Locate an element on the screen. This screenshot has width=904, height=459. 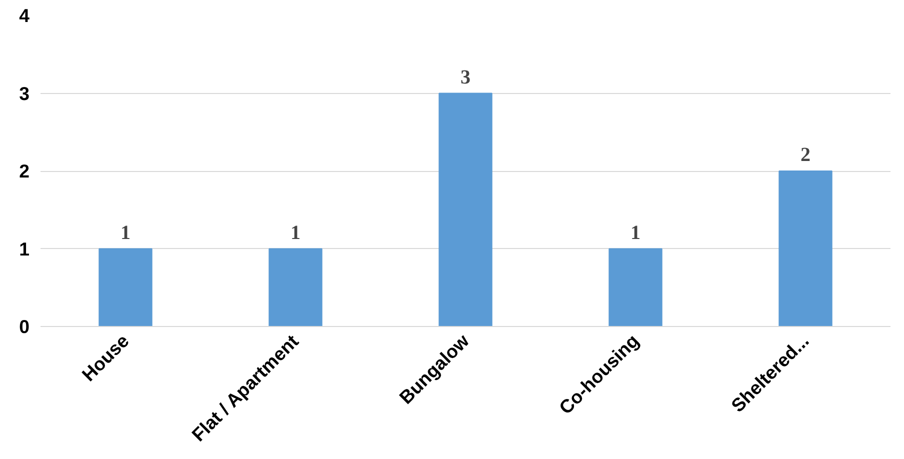
y-tick-label: 4 is located at coordinates (24, 15).